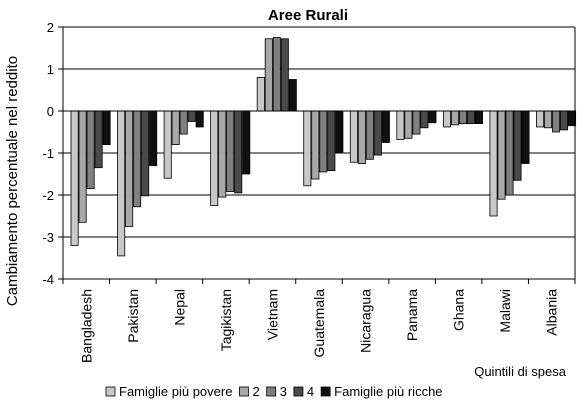 This screenshot has width=577, height=406. What do you see at coordinates (272, 314) in the screenshot?
I see `category-label: Vietnam` at bounding box center [272, 314].